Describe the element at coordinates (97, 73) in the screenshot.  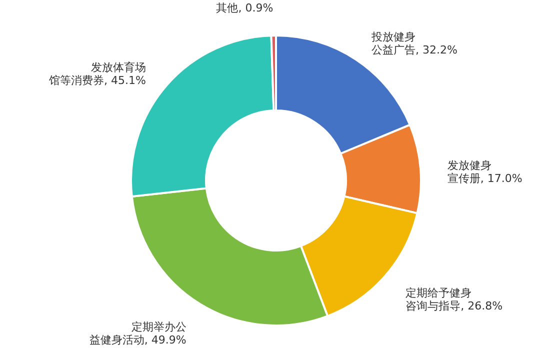
I see `slice-label: 发放体育场馆等消费券, 45.1%` at that location.